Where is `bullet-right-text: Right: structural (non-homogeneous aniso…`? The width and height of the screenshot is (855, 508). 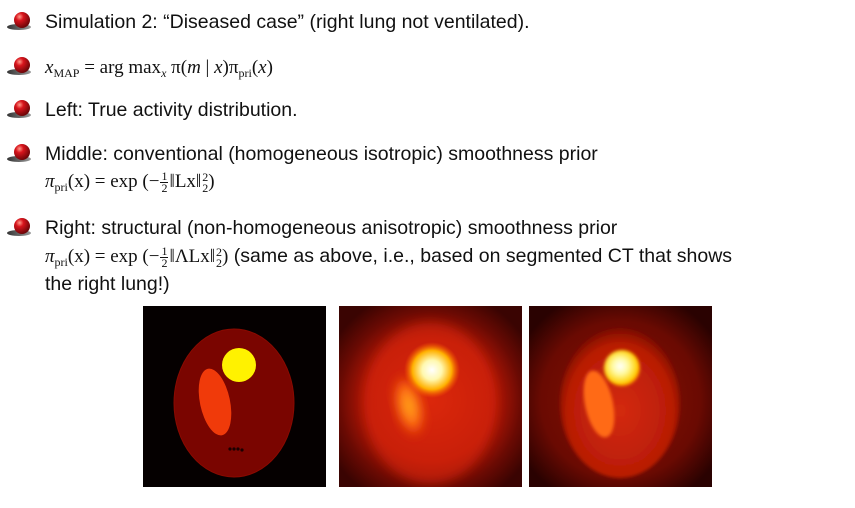
bullet-right-text: Right: structural (non-homogeneous aniso… is located at coordinates (331, 228).